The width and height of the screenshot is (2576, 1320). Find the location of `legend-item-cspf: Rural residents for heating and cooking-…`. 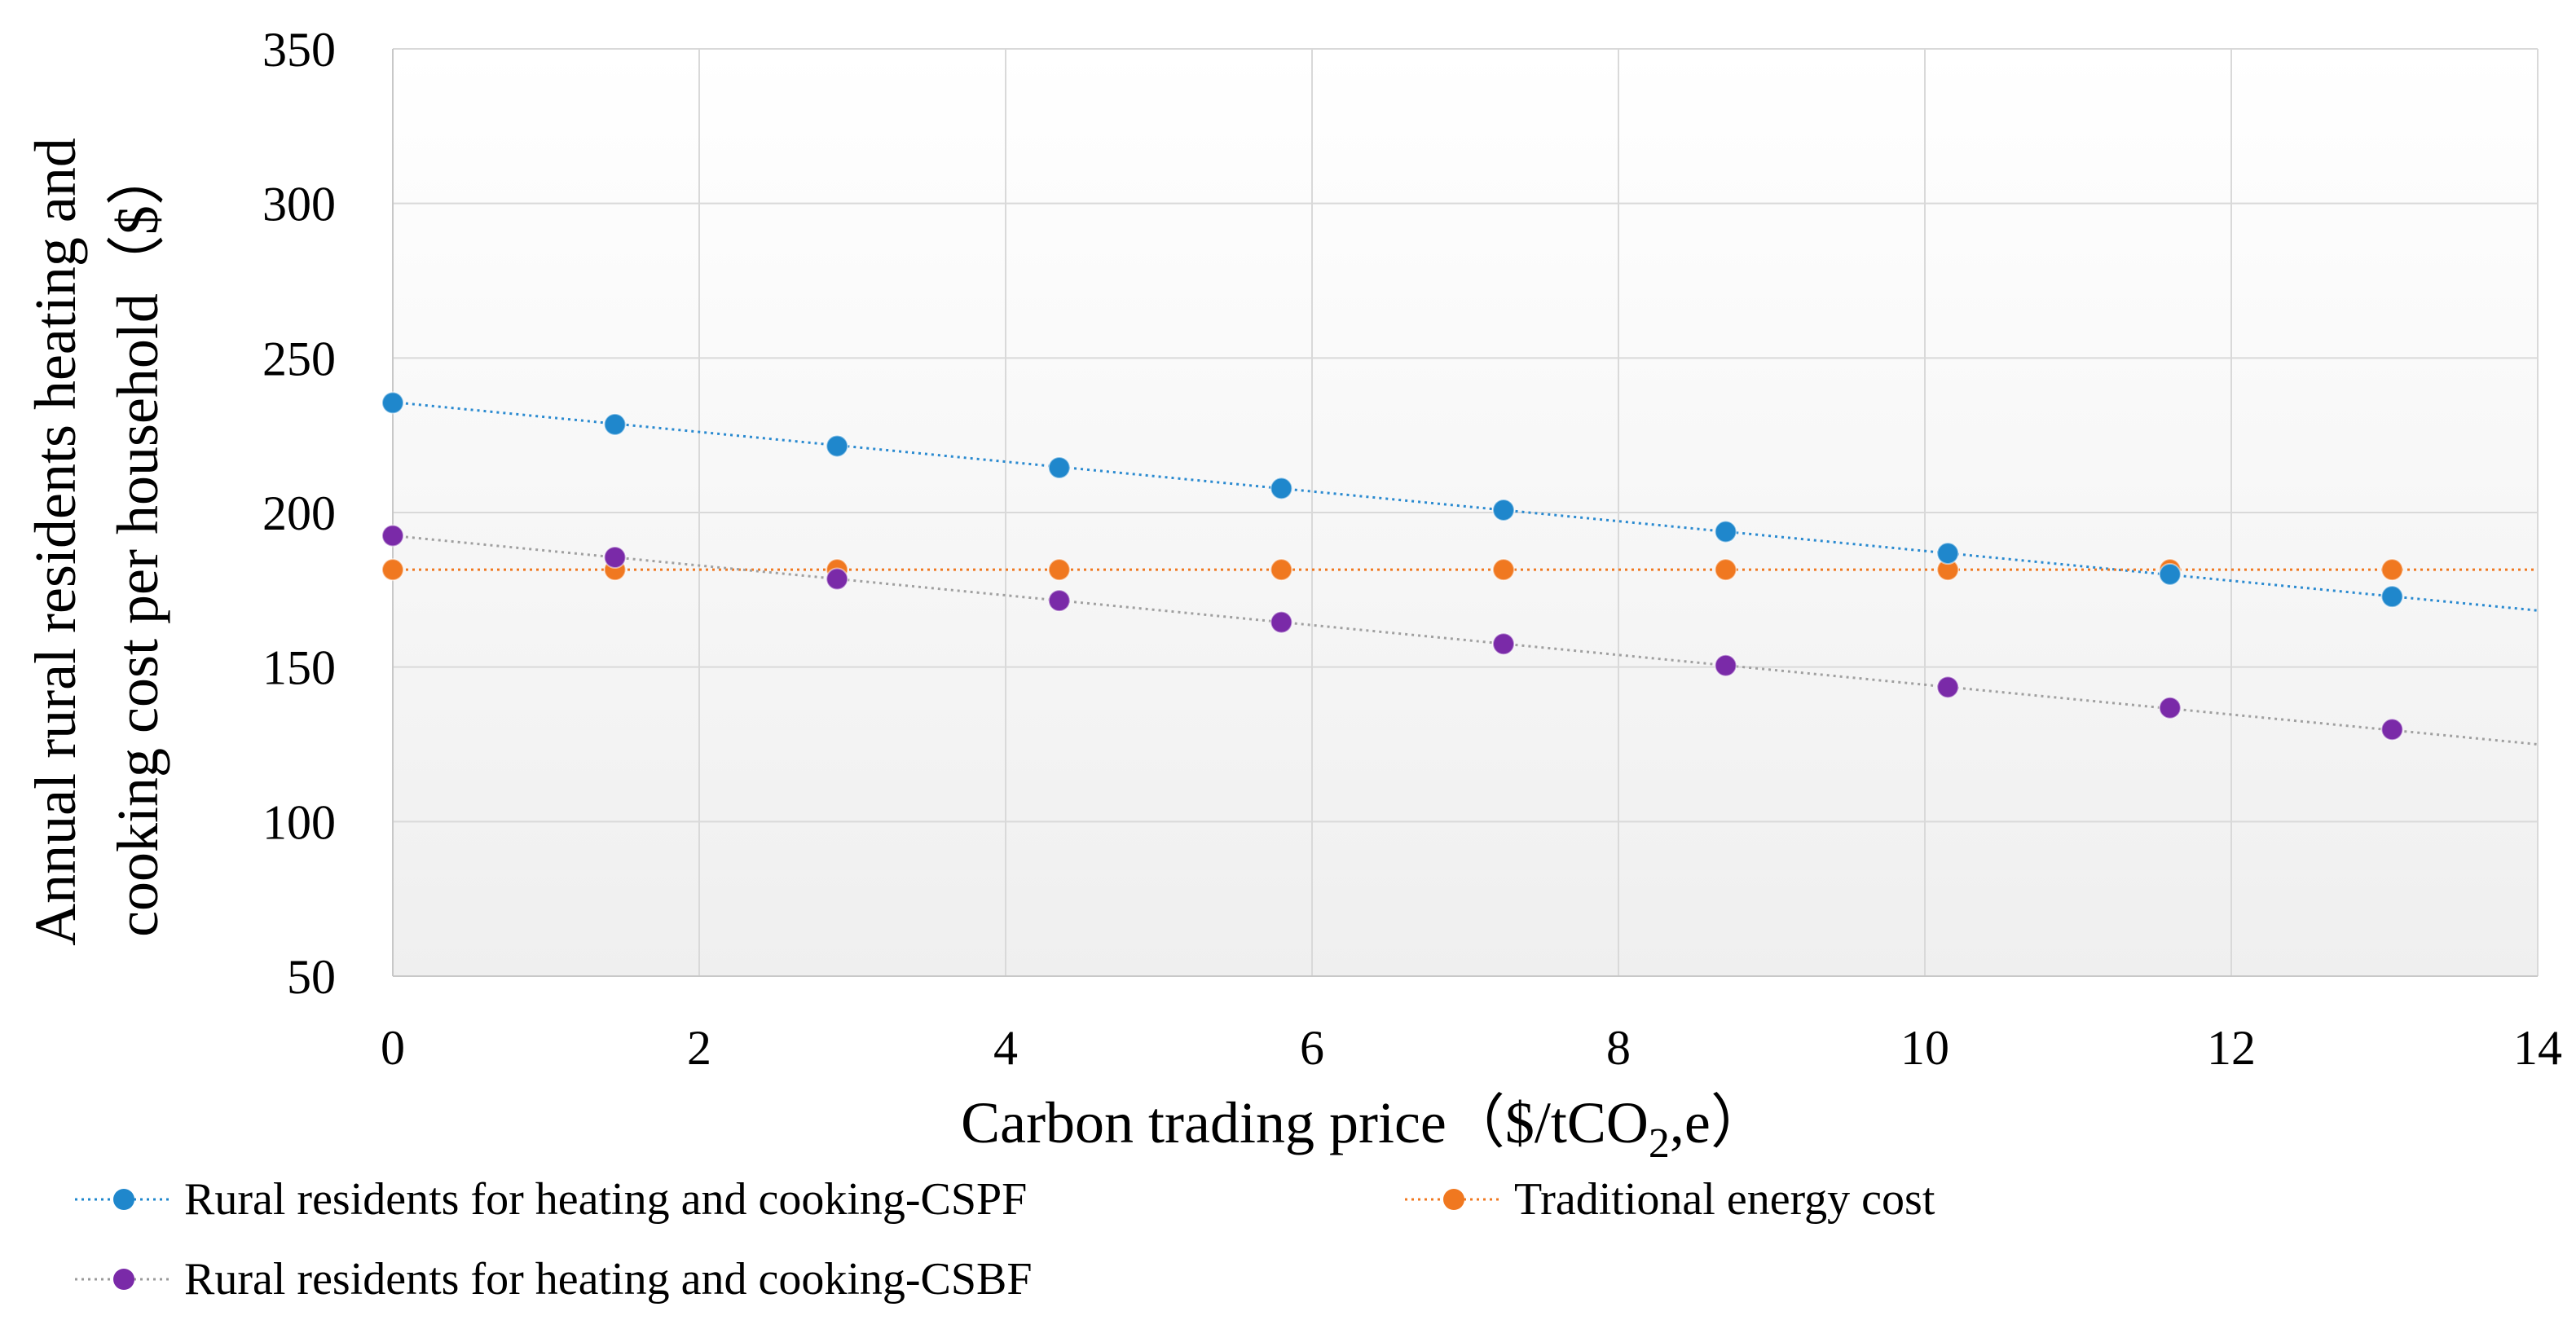

legend-item-cspf: Rural residents for heating and cooking-… is located at coordinates (551, 1199).